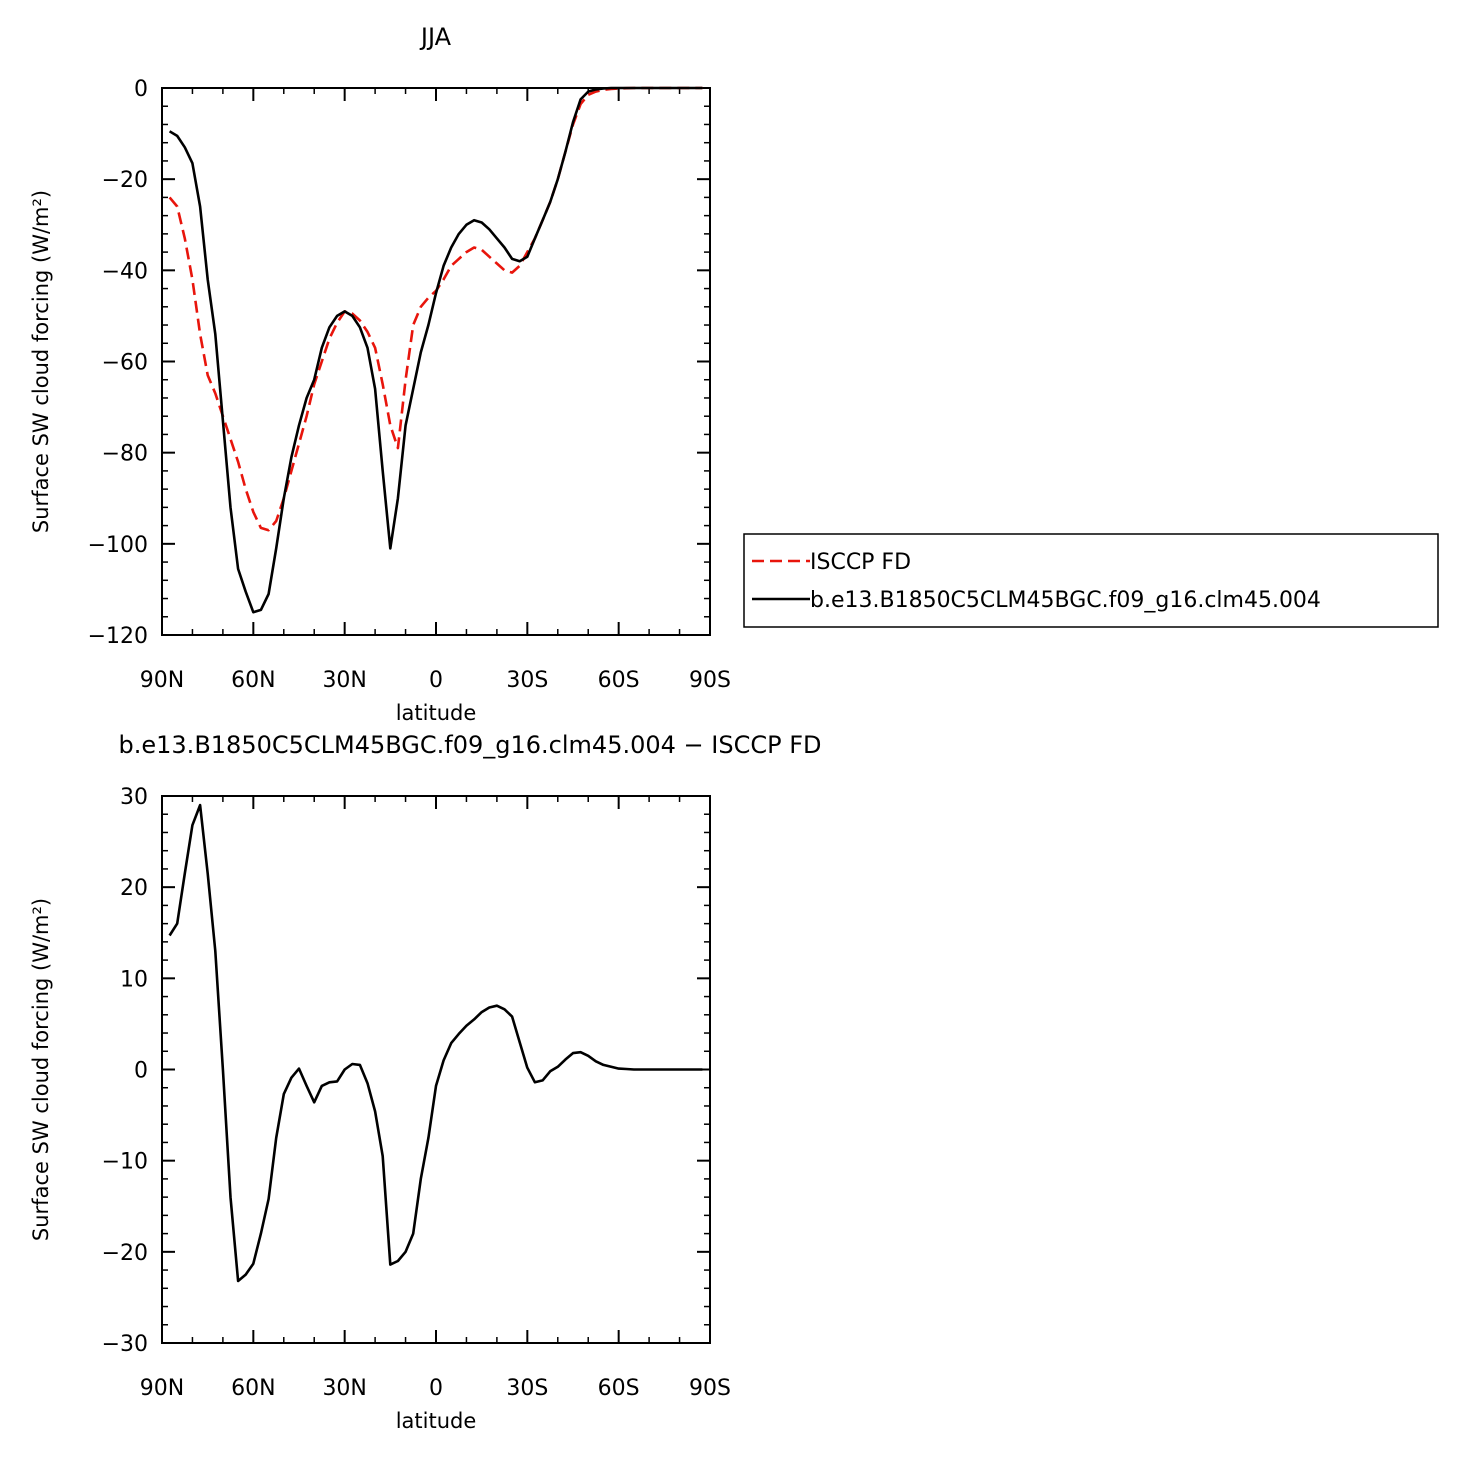 This screenshot has height=1458, width=1458. Describe the element at coordinates (435, 37) in the screenshot. I see `chart-title: JJA` at that location.